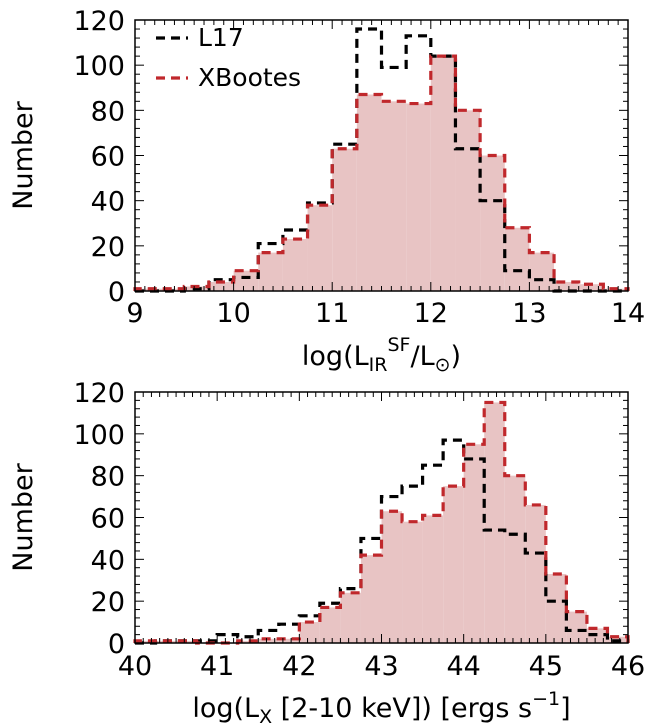 The width and height of the screenshot is (664, 728). Describe the element at coordinates (628, 313) in the screenshot. I see `x-tick-label: 14` at that location.